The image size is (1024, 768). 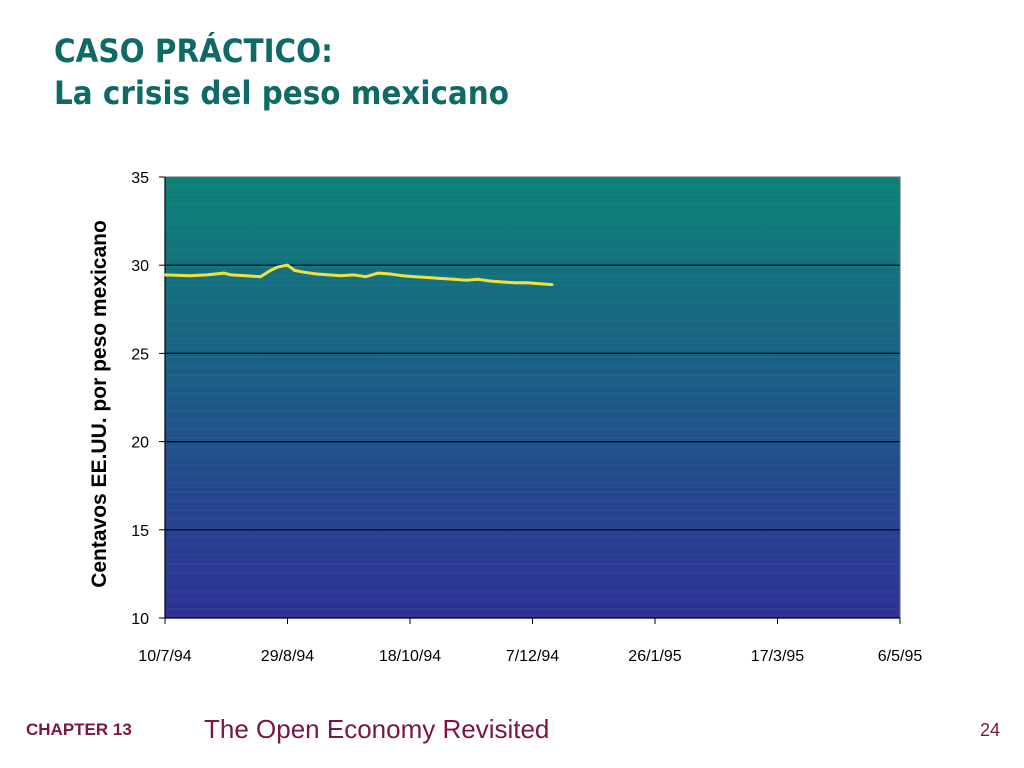 What do you see at coordinates (99, 404) in the screenshot?
I see `y-axis-label: Centavos EE.UU. por peso mexicano` at bounding box center [99, 404].